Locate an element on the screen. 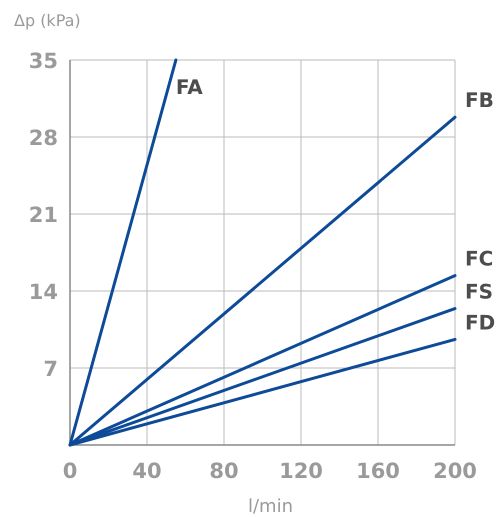 The image size is (502, 517). y-axis-title: Δp (kPa) is located at coordinates (47, 20).